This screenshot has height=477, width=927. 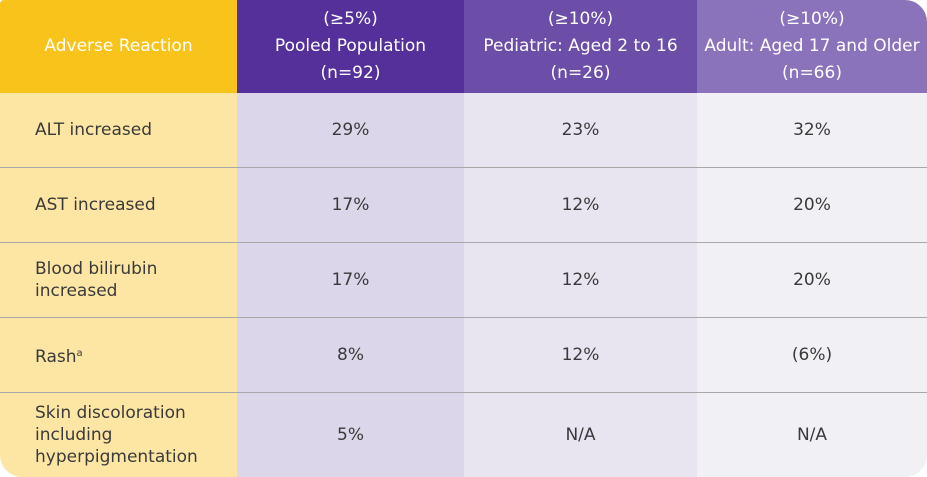 What do you see at coordinates (812, 73) in the screenshot?
I see `header-n: (n=66)` at bounding box center [812, 73].